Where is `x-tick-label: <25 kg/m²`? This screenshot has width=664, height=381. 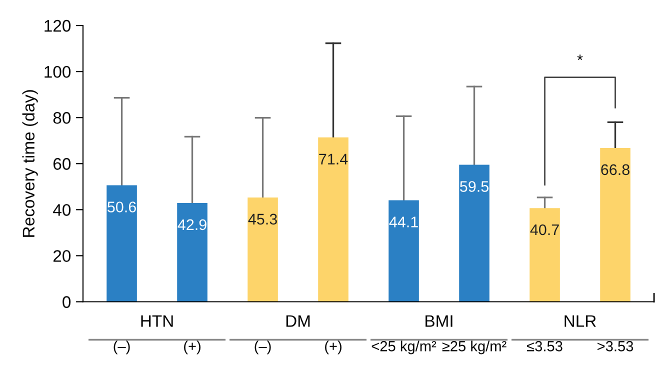
x-tick-label: <25 kg/m² is located at coordinates (404, 347).